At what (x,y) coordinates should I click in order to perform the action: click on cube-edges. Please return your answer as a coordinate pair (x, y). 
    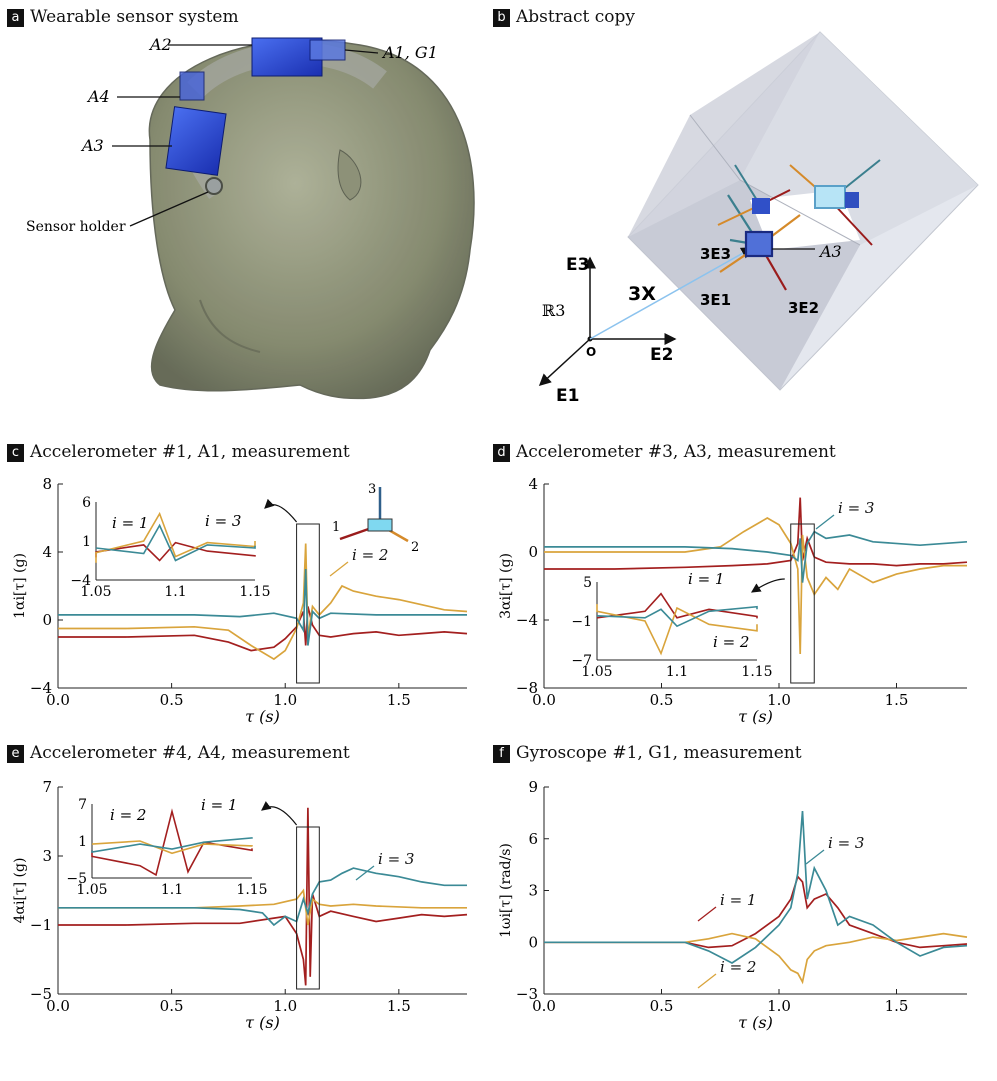
    Looking at the image, I should click on (775, 180).